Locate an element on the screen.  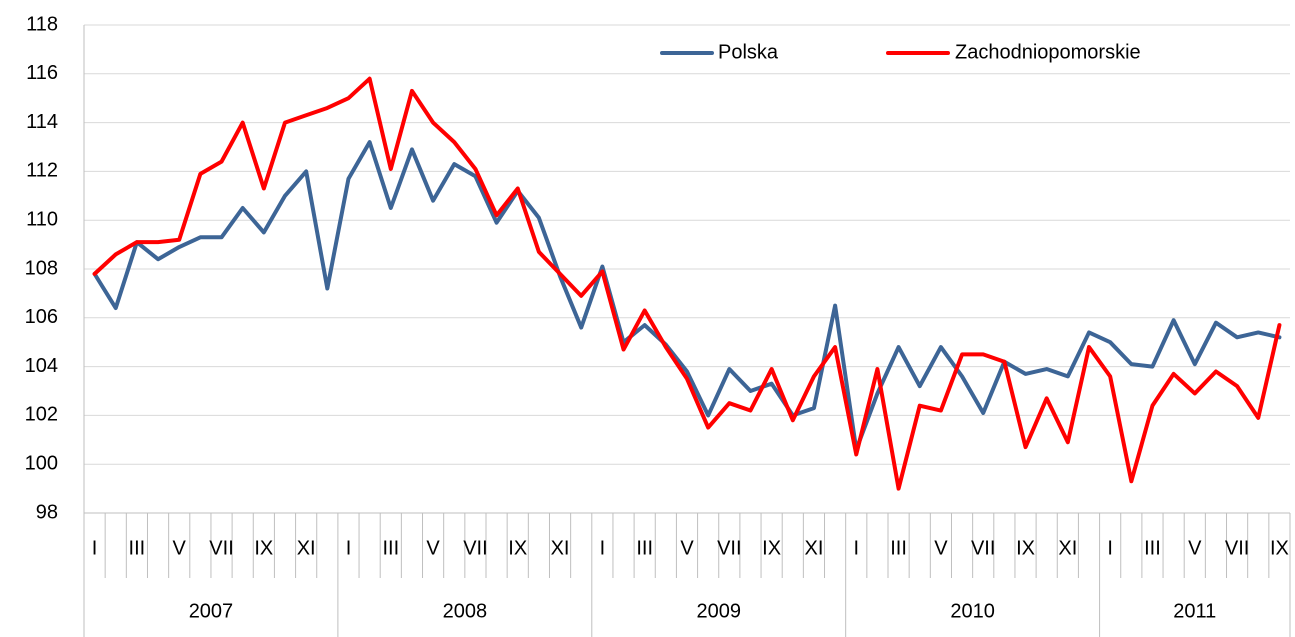
group-label: 2009 is located at coordinates (718, 611).